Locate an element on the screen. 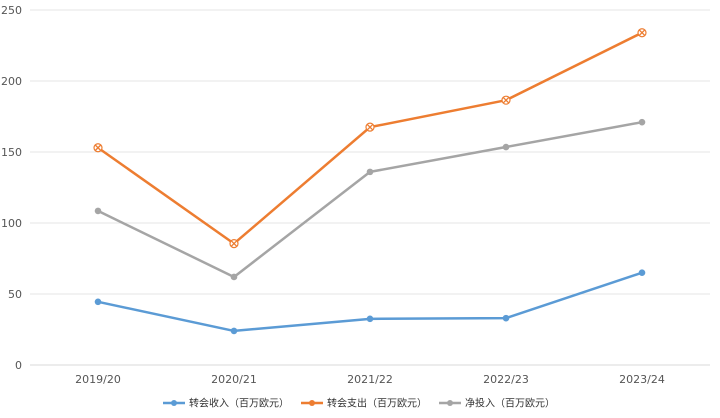 The height and width of the screenshot is (418, 720). legend-item-1: 转会支出（百万欧元） is located at coordinates (364, 403).